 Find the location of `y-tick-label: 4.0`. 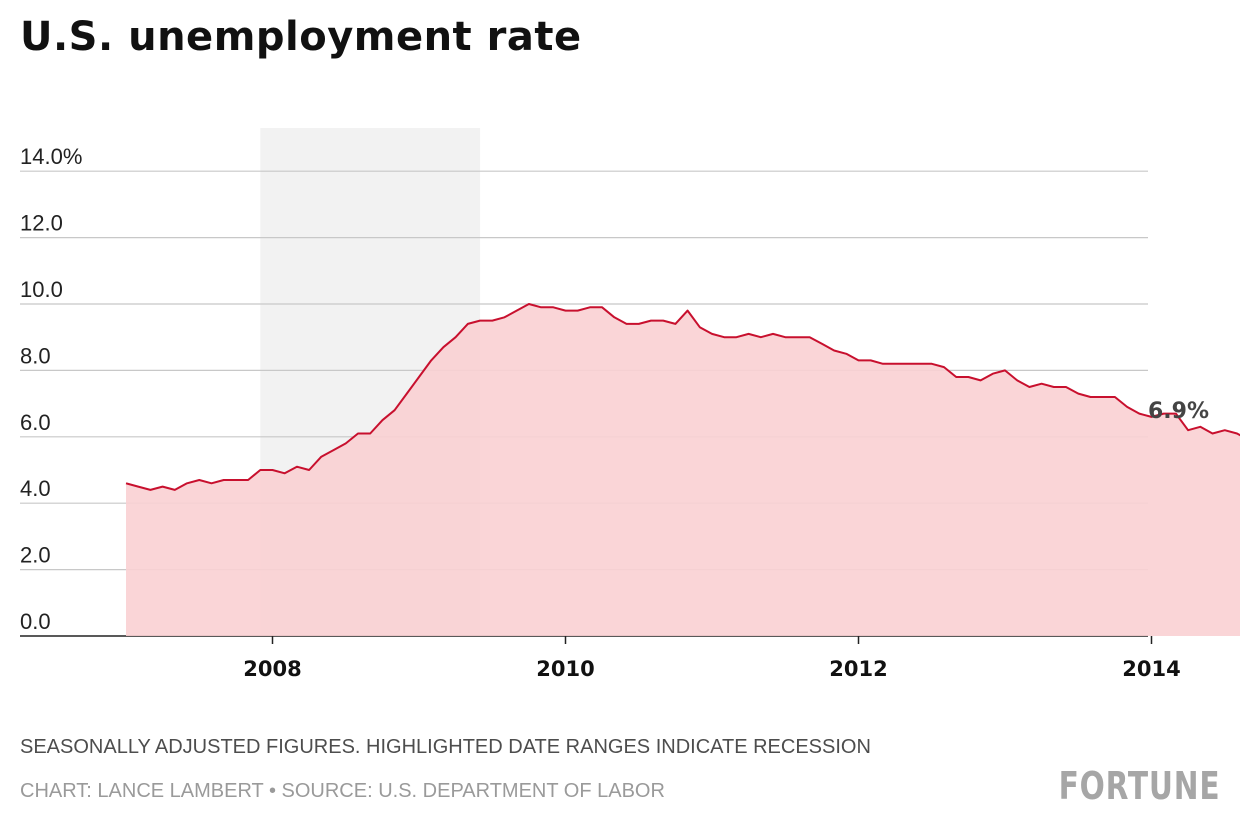

y-tick-label: 4.0 is located at coordinates (35, 488).